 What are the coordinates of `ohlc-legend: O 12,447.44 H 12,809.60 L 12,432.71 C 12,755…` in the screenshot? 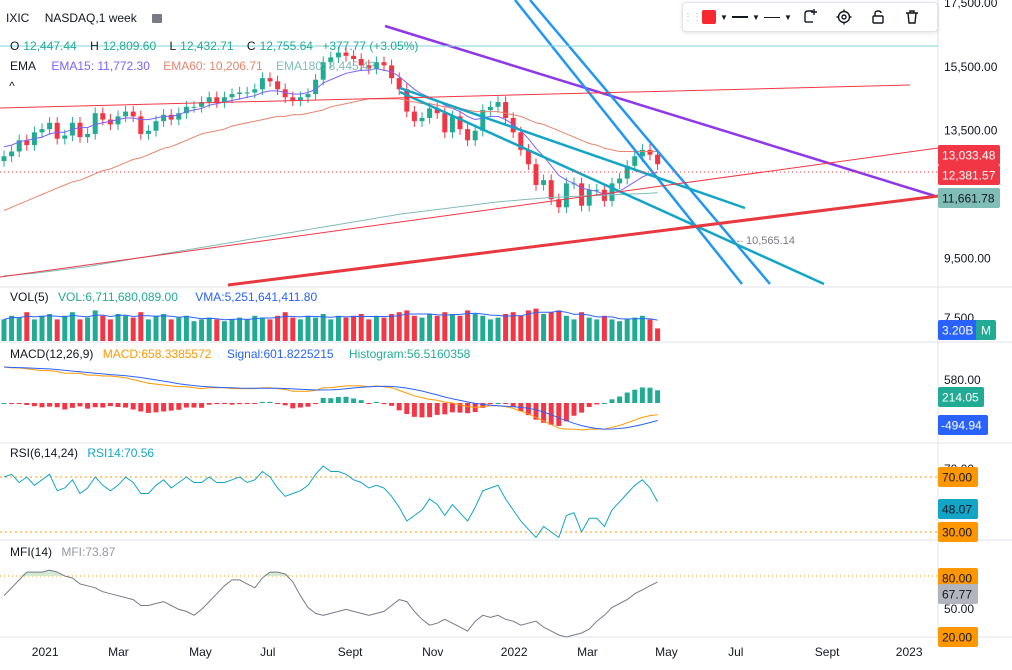 It's located at (216, 46).